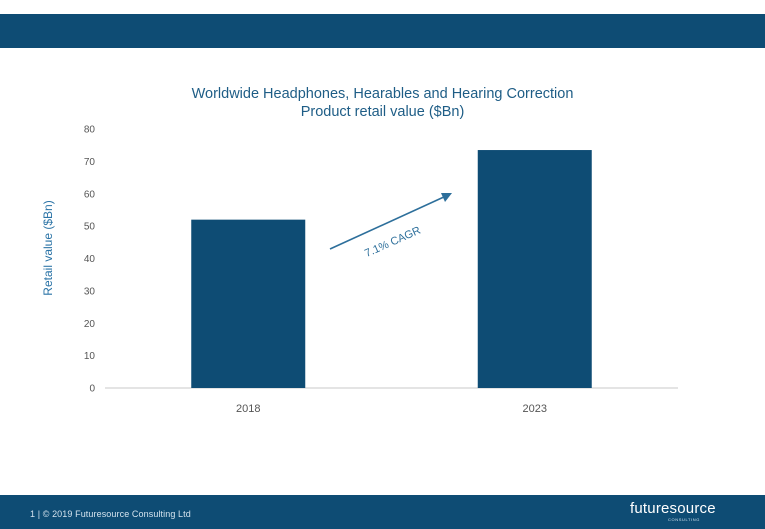 Image resolution: width=765 pixels, height=529 pixels. I want to click on futuresource-logo: futuresource CONSULTING, so click(690, 514).